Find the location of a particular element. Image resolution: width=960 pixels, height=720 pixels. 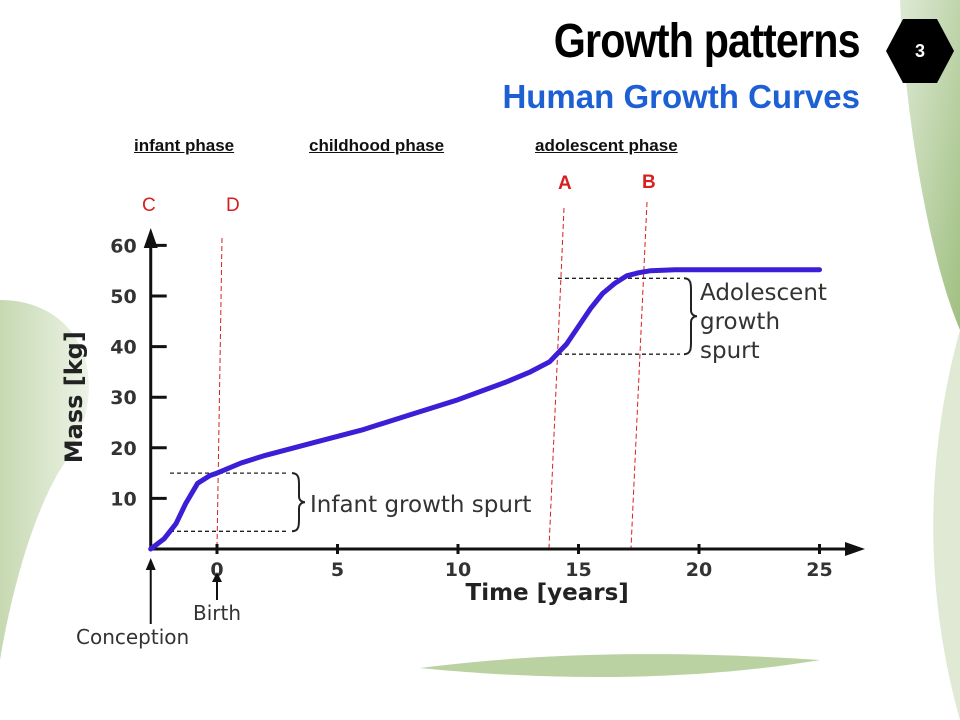

adolescent-spurt-bracket-brace is located at coordinates (690, 316).